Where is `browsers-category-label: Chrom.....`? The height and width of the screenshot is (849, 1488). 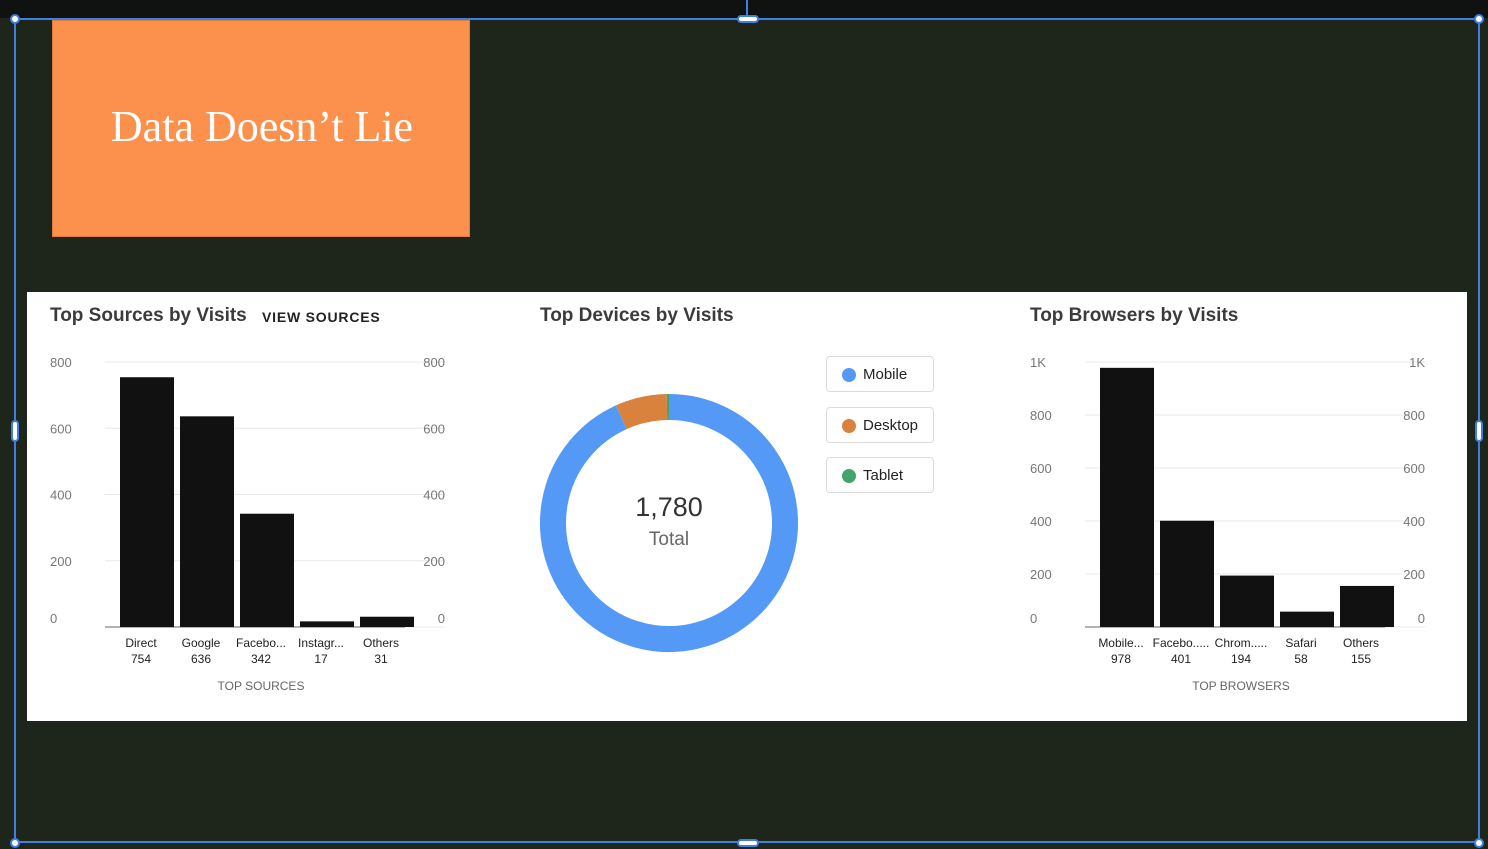 browsers-category-label: Chrom..... is located at coordinates (1241, 643).